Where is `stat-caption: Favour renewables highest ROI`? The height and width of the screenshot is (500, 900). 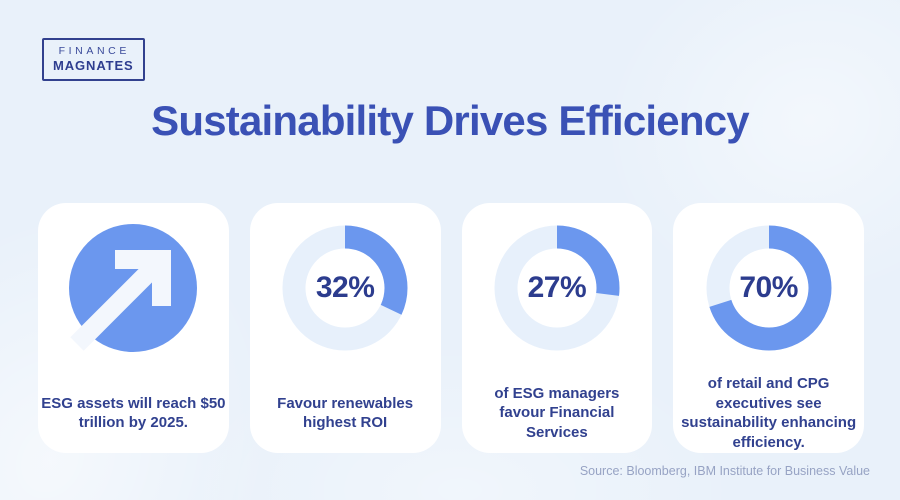 stat-caption: Favour renewables highest ROI is located at coordinates (345, 413).